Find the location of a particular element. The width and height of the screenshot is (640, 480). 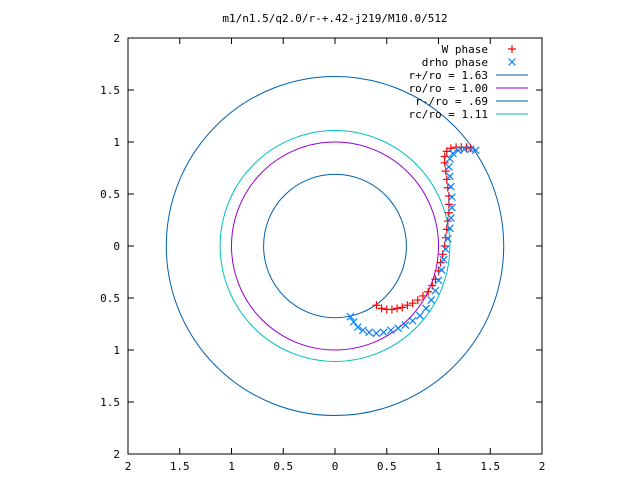

series-4-circle is located at coordinates (335, 246).